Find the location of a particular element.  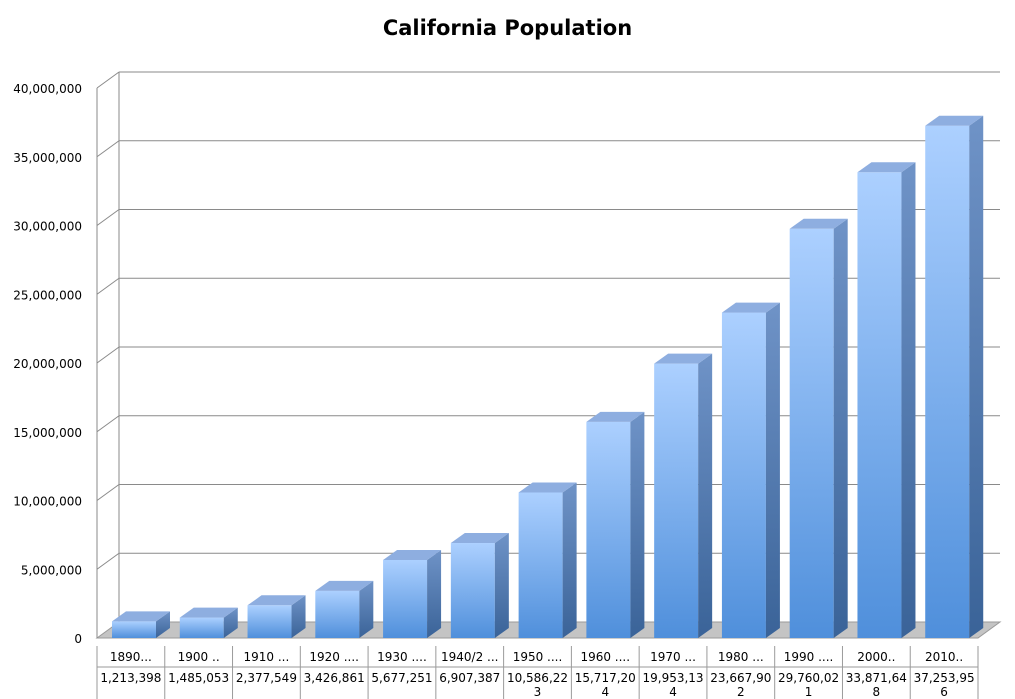

value-label: 3,426,861 is located at coordinates (334, 678).